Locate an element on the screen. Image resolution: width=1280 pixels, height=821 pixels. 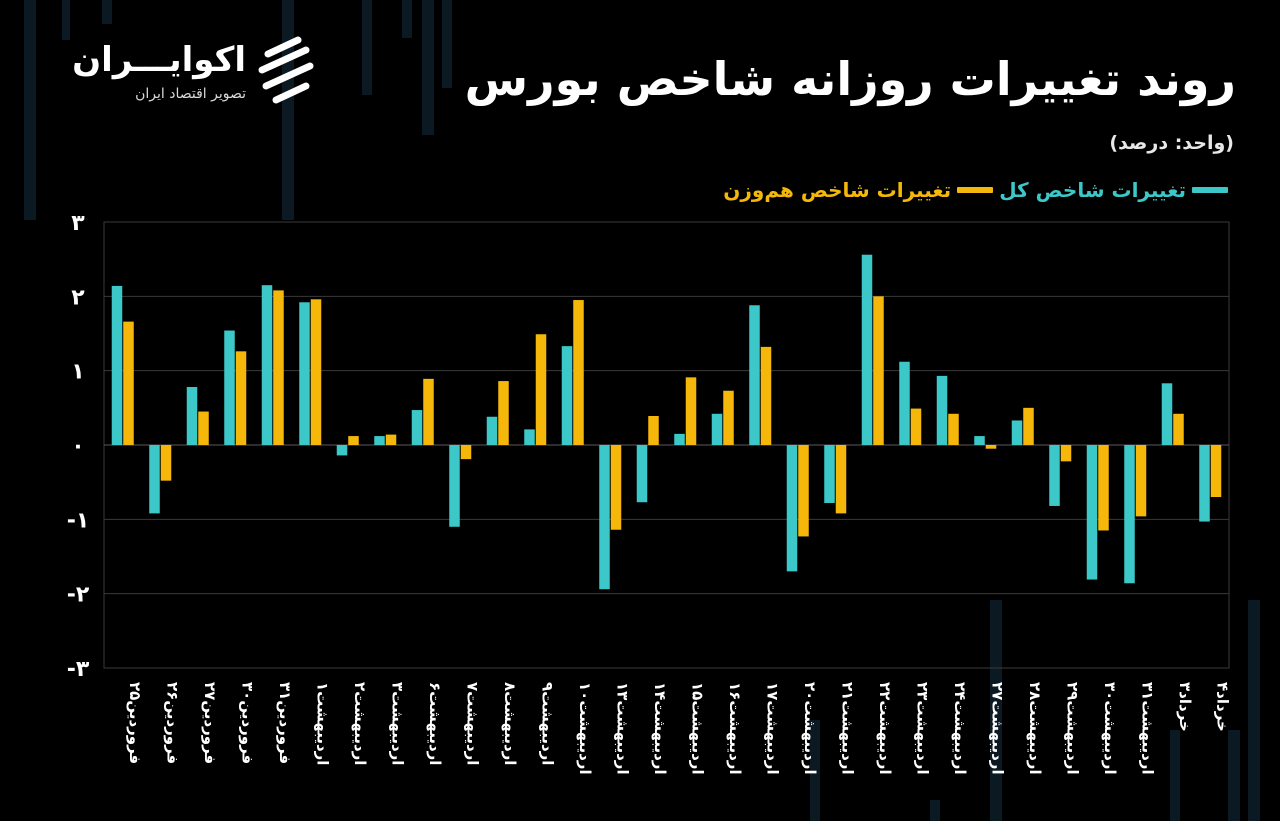
x-tick-label: ۲۴اردیبهشت is located at coordinates (960, 728).